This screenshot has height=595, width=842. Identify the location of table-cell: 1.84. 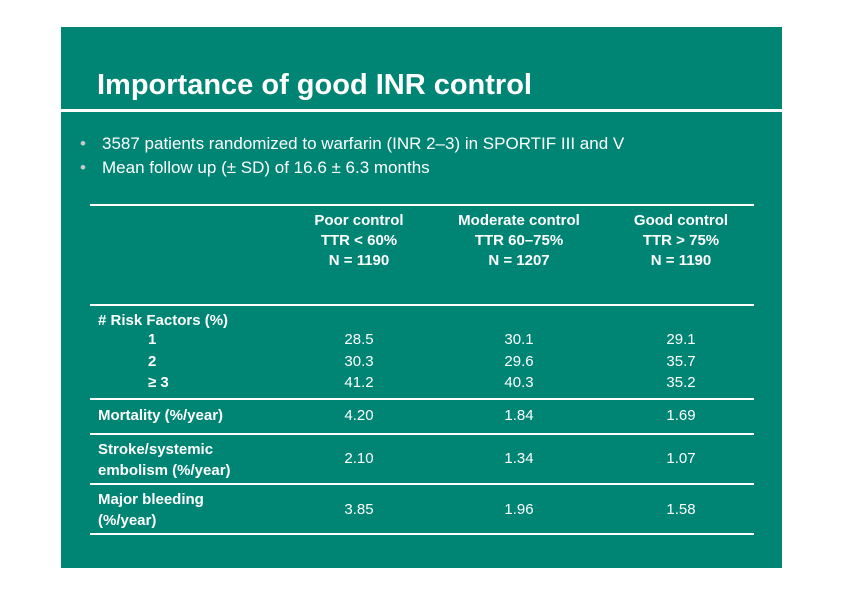
(519, 415).